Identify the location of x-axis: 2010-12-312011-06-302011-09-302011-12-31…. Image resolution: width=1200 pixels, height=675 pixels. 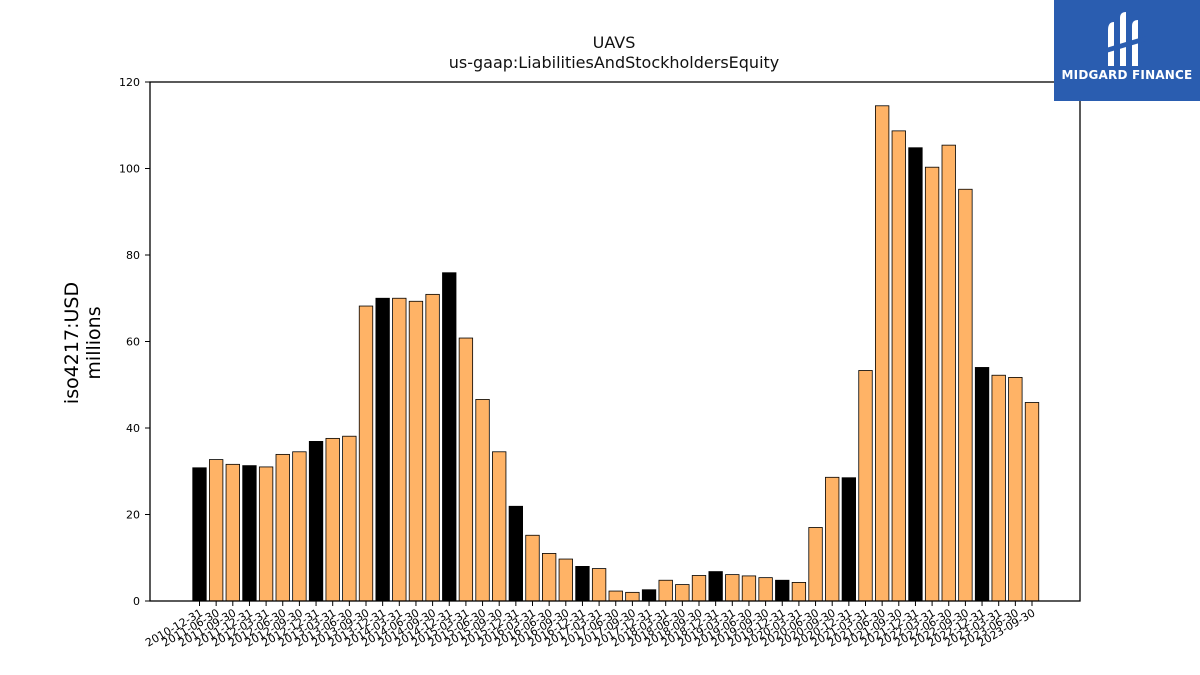
(590, 625).